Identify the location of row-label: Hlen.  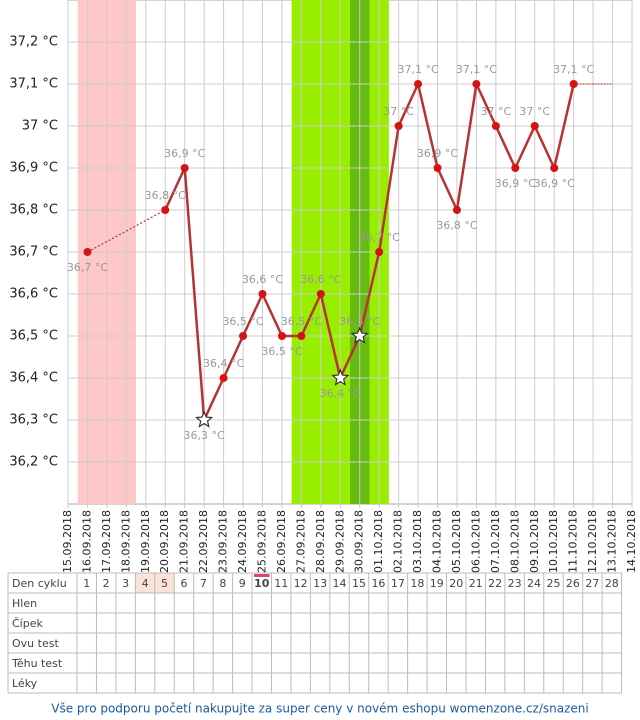
(24, 603).